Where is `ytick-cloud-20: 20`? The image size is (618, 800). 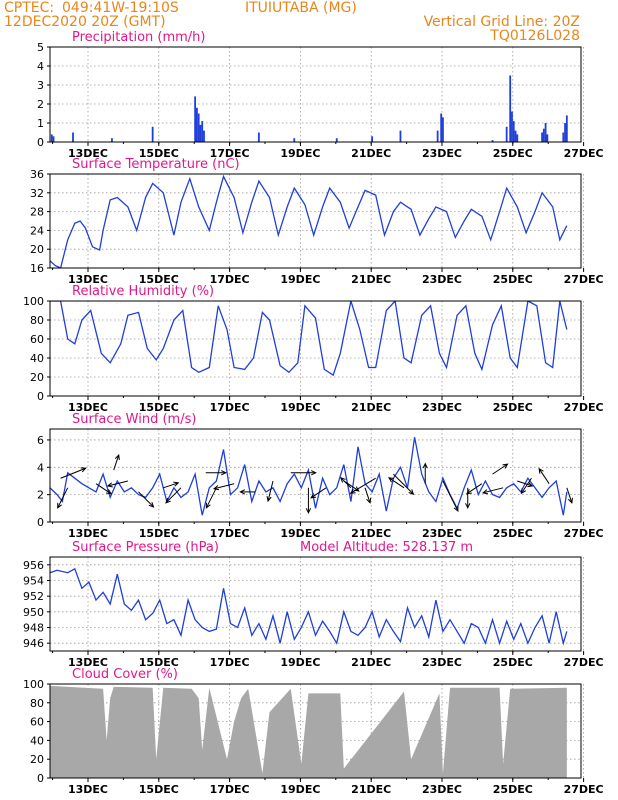 ytick-cloud-20: 20 is located at coordinates (37, 759).